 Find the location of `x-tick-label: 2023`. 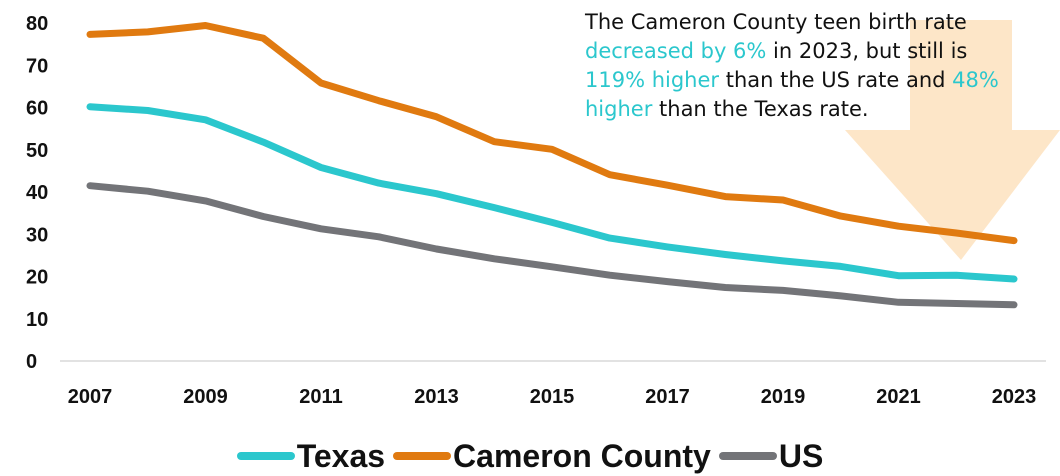

x-tick-label: 2023 is located at coordinates (1014, 397).